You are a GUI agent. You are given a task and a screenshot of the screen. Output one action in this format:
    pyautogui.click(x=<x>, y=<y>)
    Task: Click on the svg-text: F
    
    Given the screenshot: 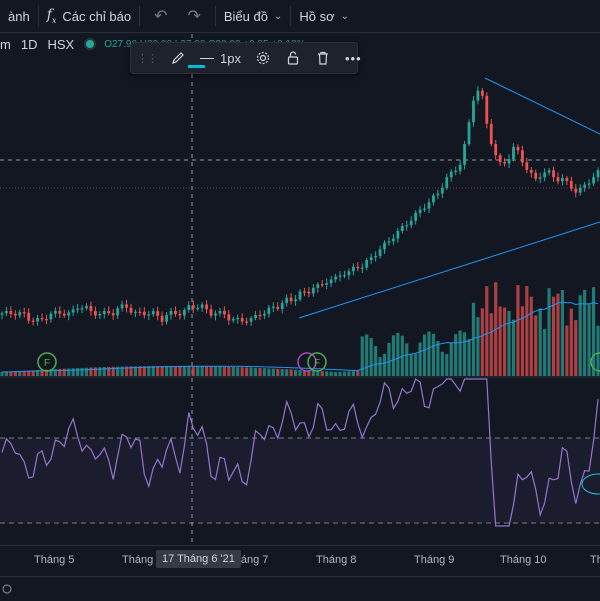 What is the action you would take?
    pyautogui.click(x=317, y=363)
    